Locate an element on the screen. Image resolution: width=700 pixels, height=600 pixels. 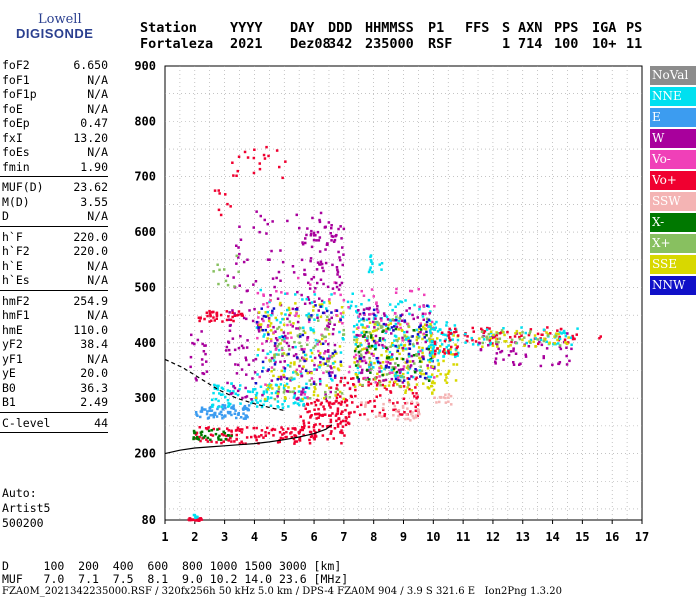
echo-point-e is located at coordinates (211, 407).